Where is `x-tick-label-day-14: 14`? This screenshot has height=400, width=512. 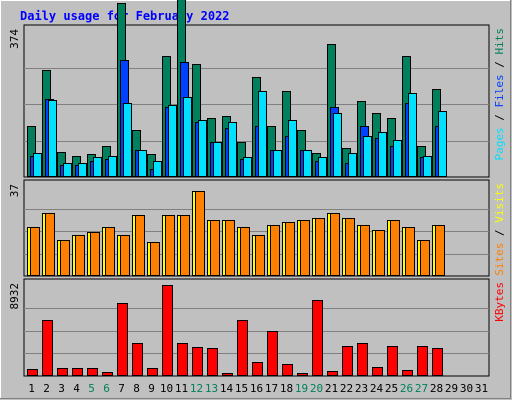
x-tick-label-day-14: 14 is located at coordinates (227, 388).